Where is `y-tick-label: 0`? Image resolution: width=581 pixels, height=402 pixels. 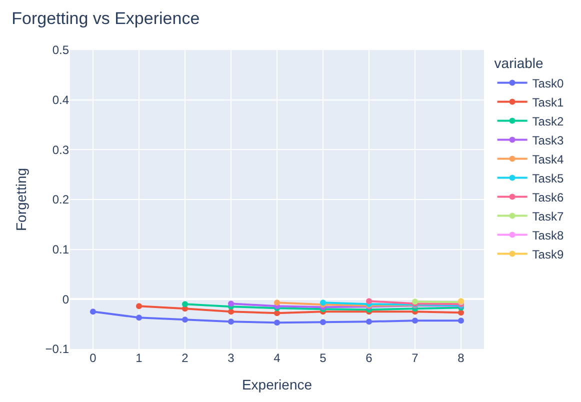
y-tick-label: 0 is located at coordinates (66, 299).